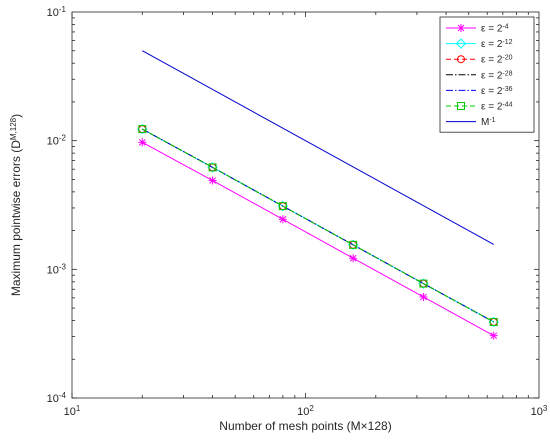 This screenshot has width=550, height=441. Describe the element at coordinates (495, 29) in the screenshot. I see `legend-label: ε = 2-4` at that location.